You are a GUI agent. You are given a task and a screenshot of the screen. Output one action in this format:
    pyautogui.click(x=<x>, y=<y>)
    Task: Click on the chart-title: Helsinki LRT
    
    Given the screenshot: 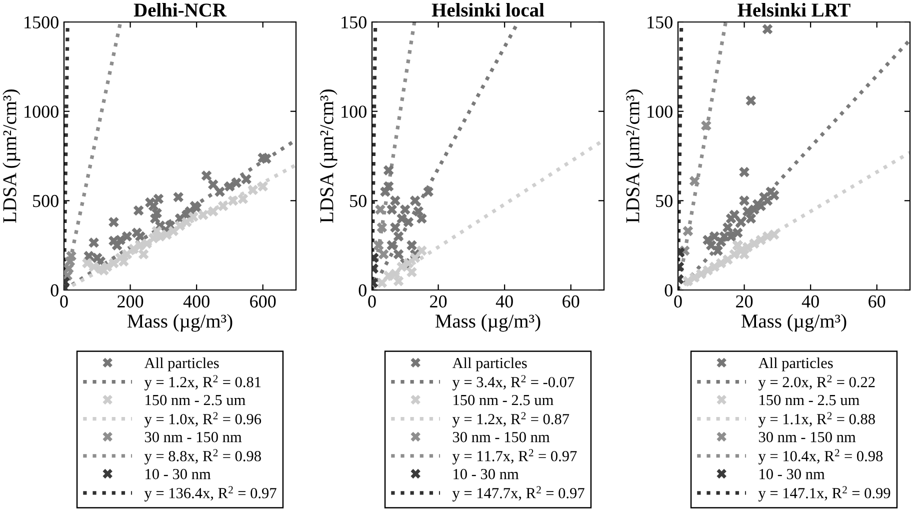 What is the action you would take?
    pyautogui.click(x=794, y=9)
    